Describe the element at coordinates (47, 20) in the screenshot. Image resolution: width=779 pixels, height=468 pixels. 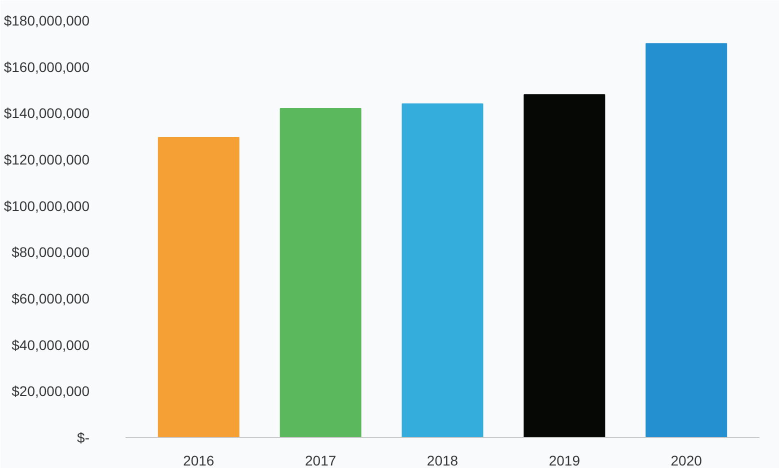
I see `y-tick-label: $180,000,000` at that location.